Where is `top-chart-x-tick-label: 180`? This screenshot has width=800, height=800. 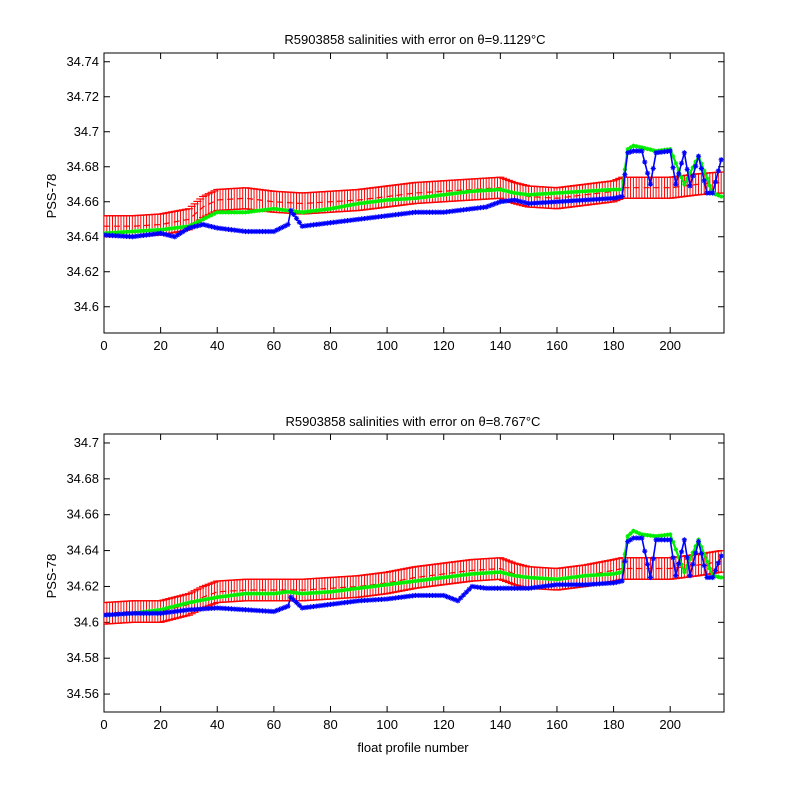 top-chart-x-tick-label: 180 is located at coordinates (614, 345).